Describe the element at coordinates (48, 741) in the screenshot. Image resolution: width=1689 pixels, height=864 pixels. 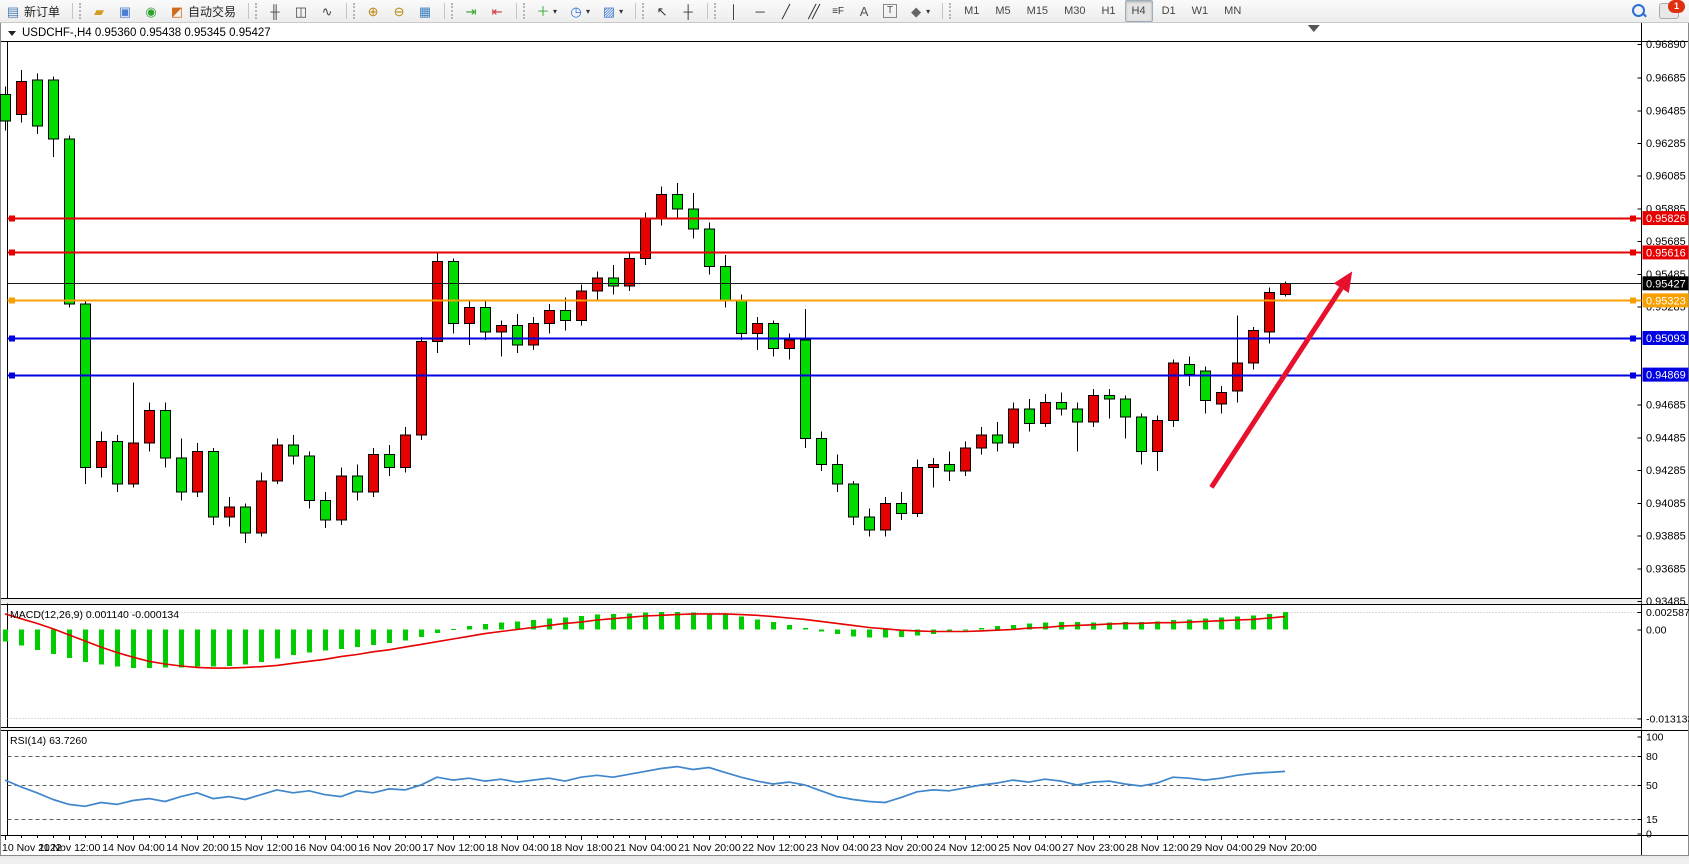
I see `rsi-label: RSI(14) 63.7260` at that location.